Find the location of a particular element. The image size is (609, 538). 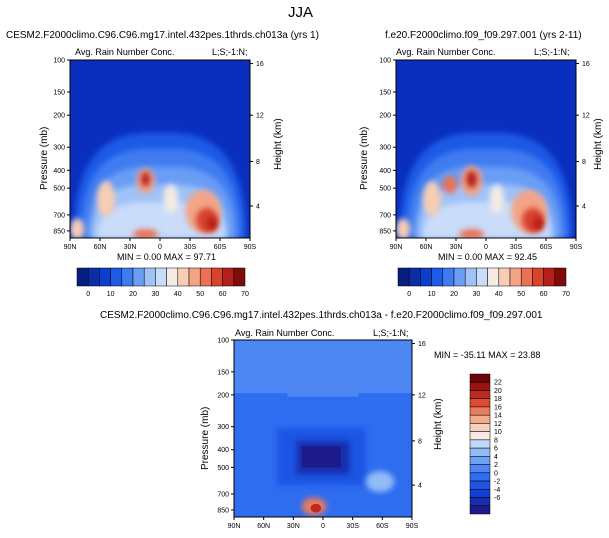

colorbar3-label: 16 is located at coordinates (498, 407).